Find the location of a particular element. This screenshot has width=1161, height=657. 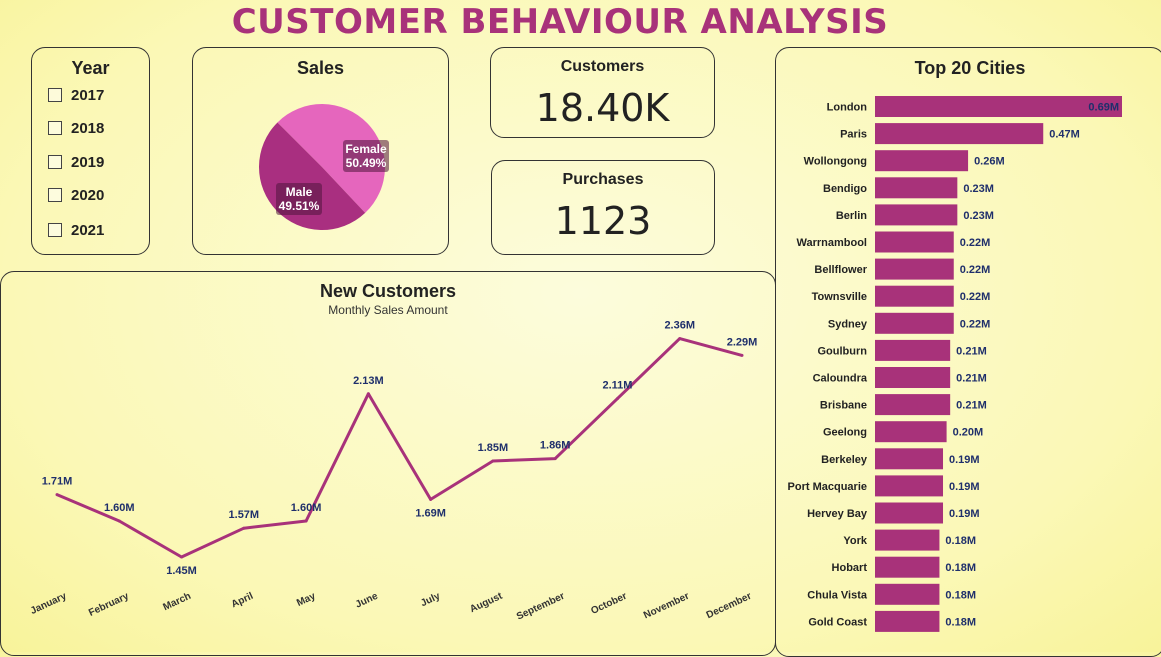

x-tick-label: December is located at coordinates (729, 606).